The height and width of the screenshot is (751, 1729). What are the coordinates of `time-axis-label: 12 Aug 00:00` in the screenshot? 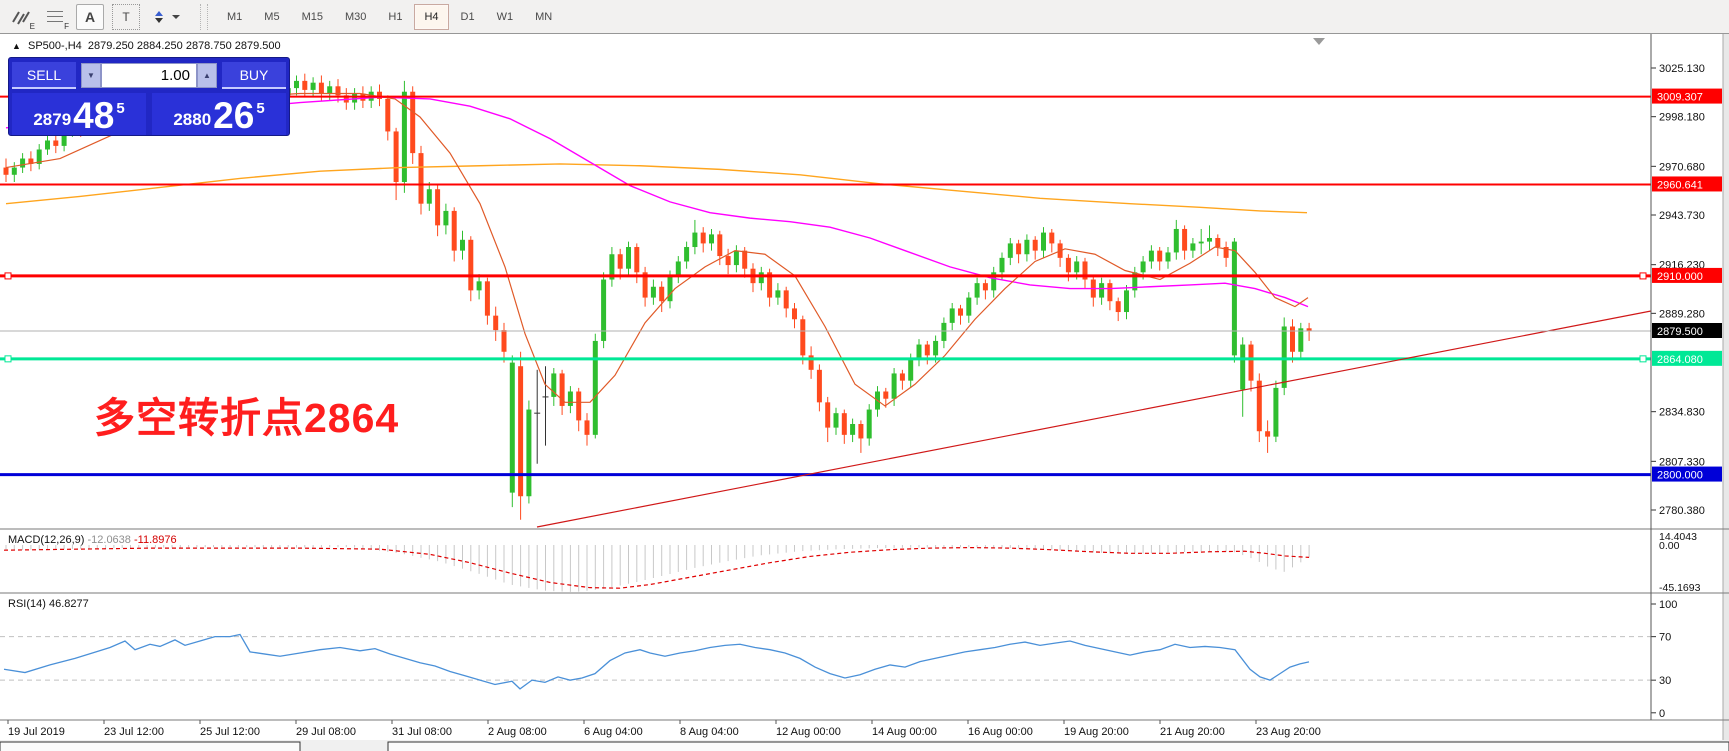 It's located at (808, 732).